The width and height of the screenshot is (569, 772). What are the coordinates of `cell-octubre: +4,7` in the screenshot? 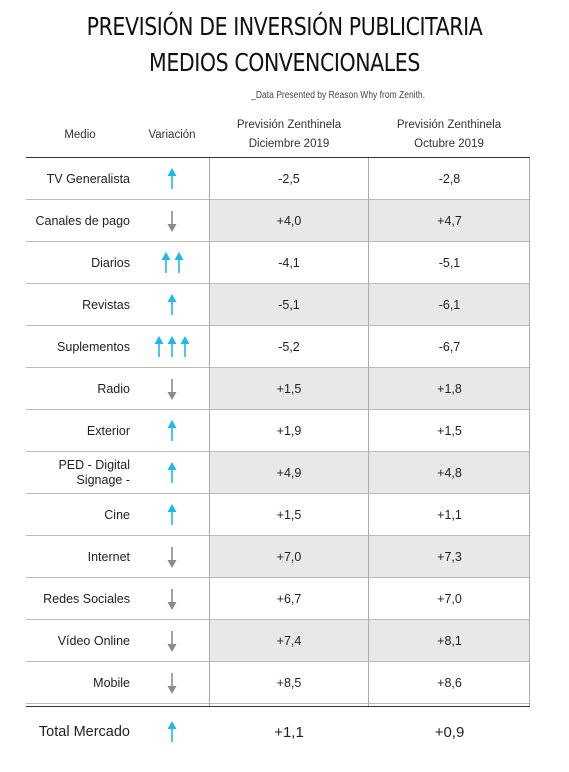 It's located at (449, 221).